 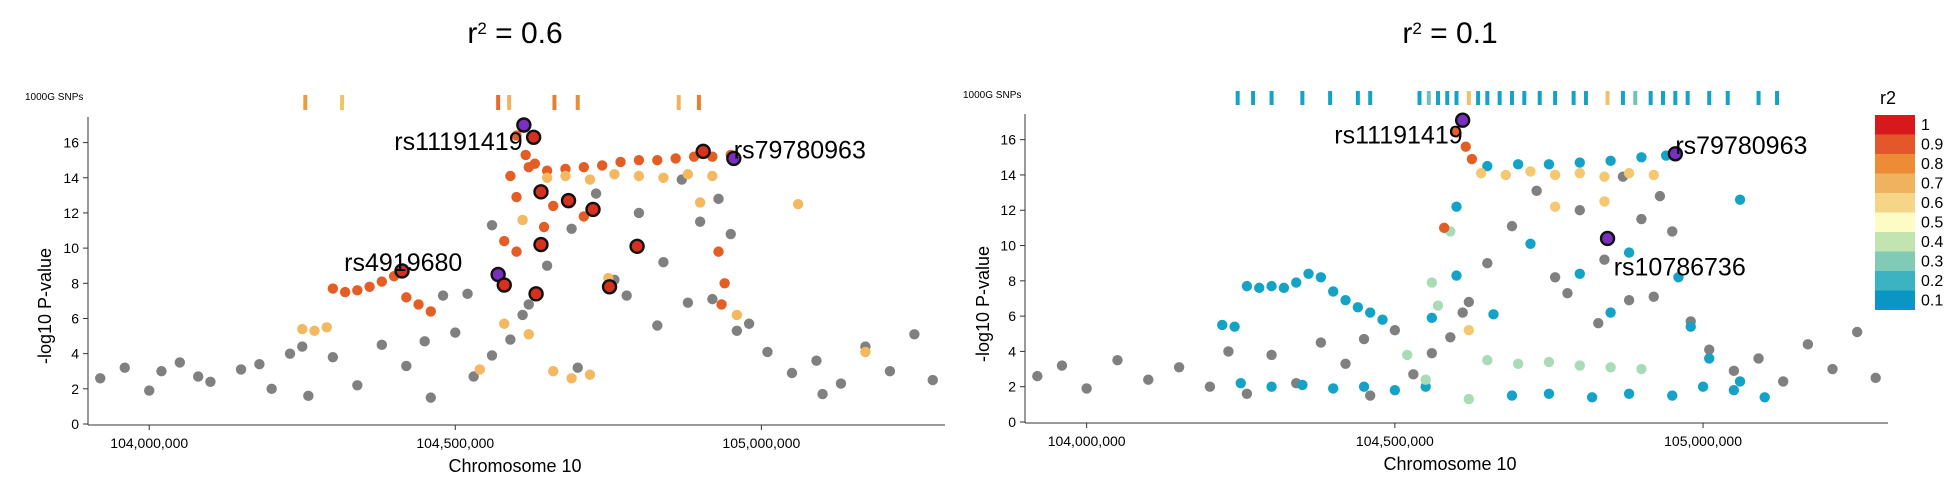 What do you see at coordinates (1932, 242) in the screenshot?
I see `legend-label: 0.4` at bounding box center [1932, 242].